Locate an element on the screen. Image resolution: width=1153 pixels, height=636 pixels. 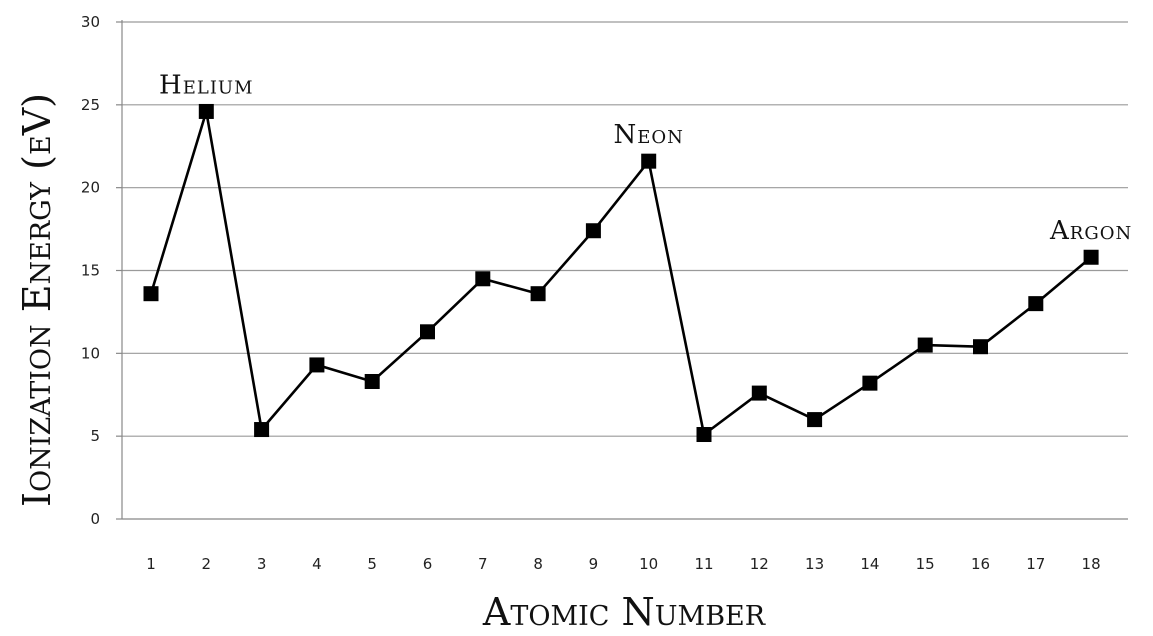
x-tick-label: 9 is located at coordinates (594, 564).